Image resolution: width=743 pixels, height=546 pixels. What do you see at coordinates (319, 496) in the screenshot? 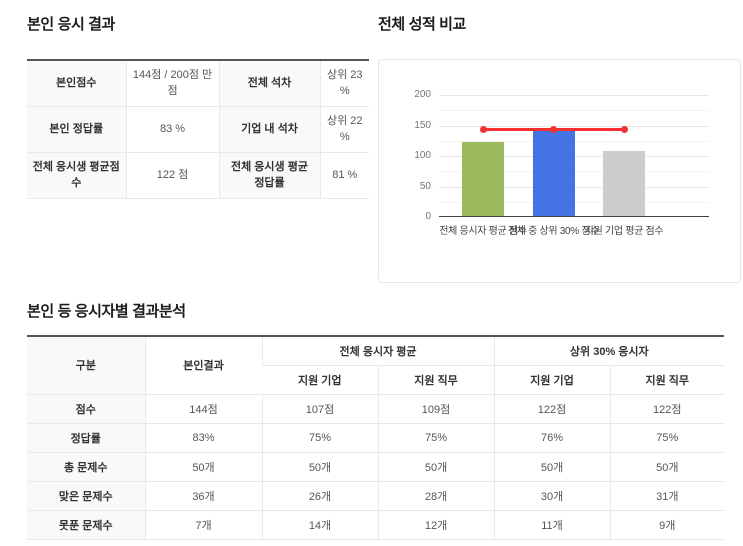
I see `value-cell: 26개` at bounding box center [319, 496].